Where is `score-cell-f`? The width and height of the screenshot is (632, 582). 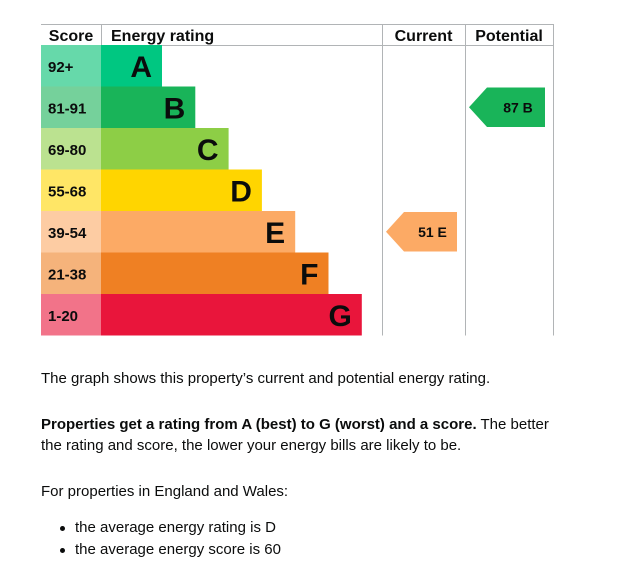
score-cell-f is located at coordinates (71, 273).